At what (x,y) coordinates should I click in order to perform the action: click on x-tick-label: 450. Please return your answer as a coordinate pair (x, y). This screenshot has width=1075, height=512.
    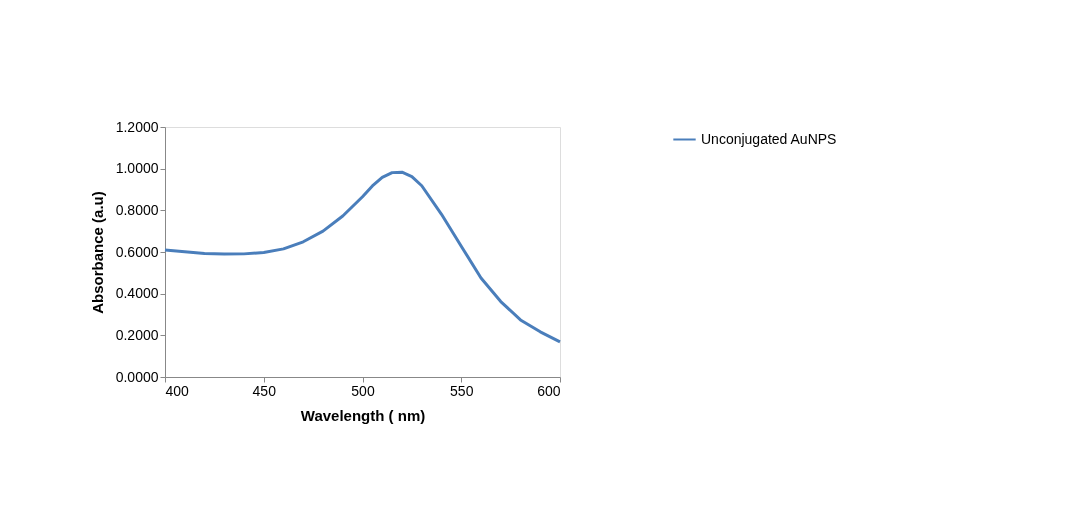
    Looking at the image, I should click on (264, 390).